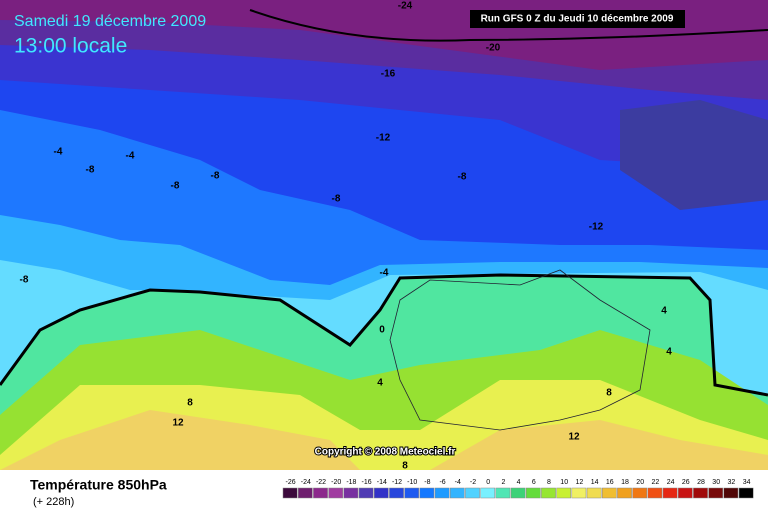  Describe the element at coordinates (110, 21) in the screenshot. I see `map-title: Samedi 19 décembre 2009` at that location.